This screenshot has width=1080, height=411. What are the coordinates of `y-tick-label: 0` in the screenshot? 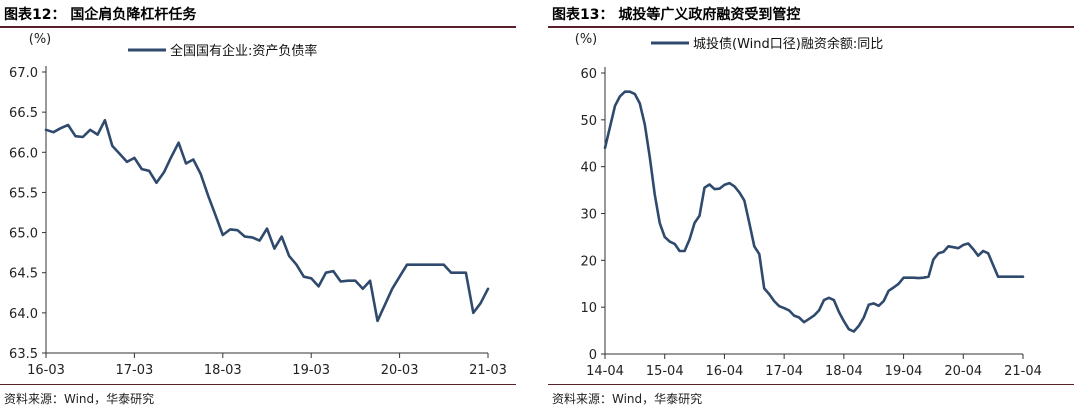 It's located at (593, 355).